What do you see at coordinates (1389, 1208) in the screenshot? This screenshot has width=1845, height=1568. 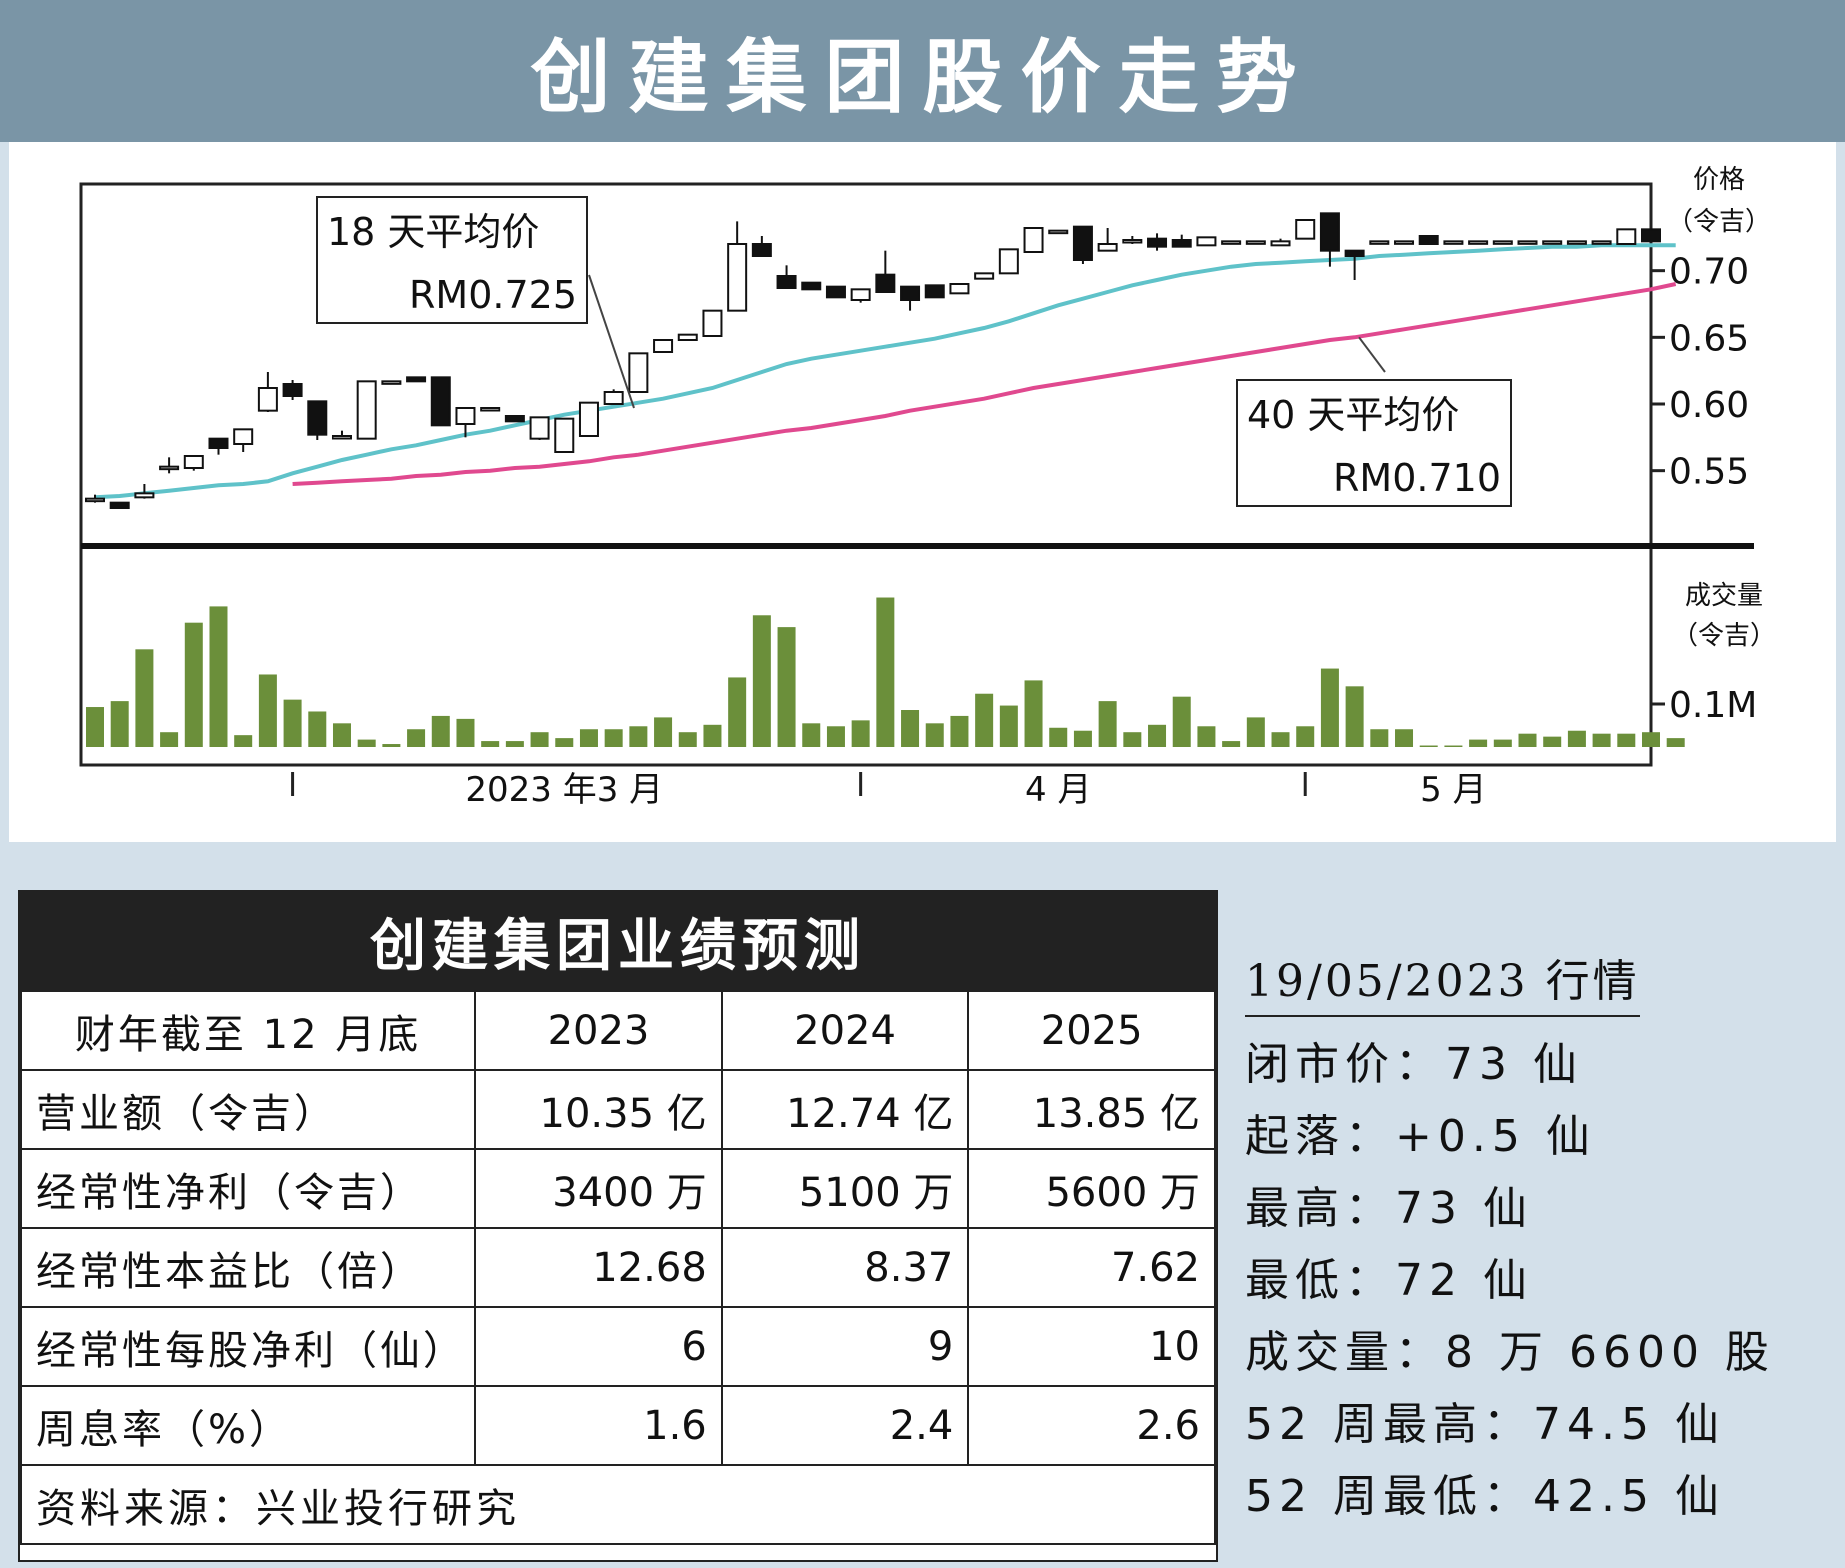 I see `market-row-high: 最高：73 仙` at bounding box center [1389, 1208].